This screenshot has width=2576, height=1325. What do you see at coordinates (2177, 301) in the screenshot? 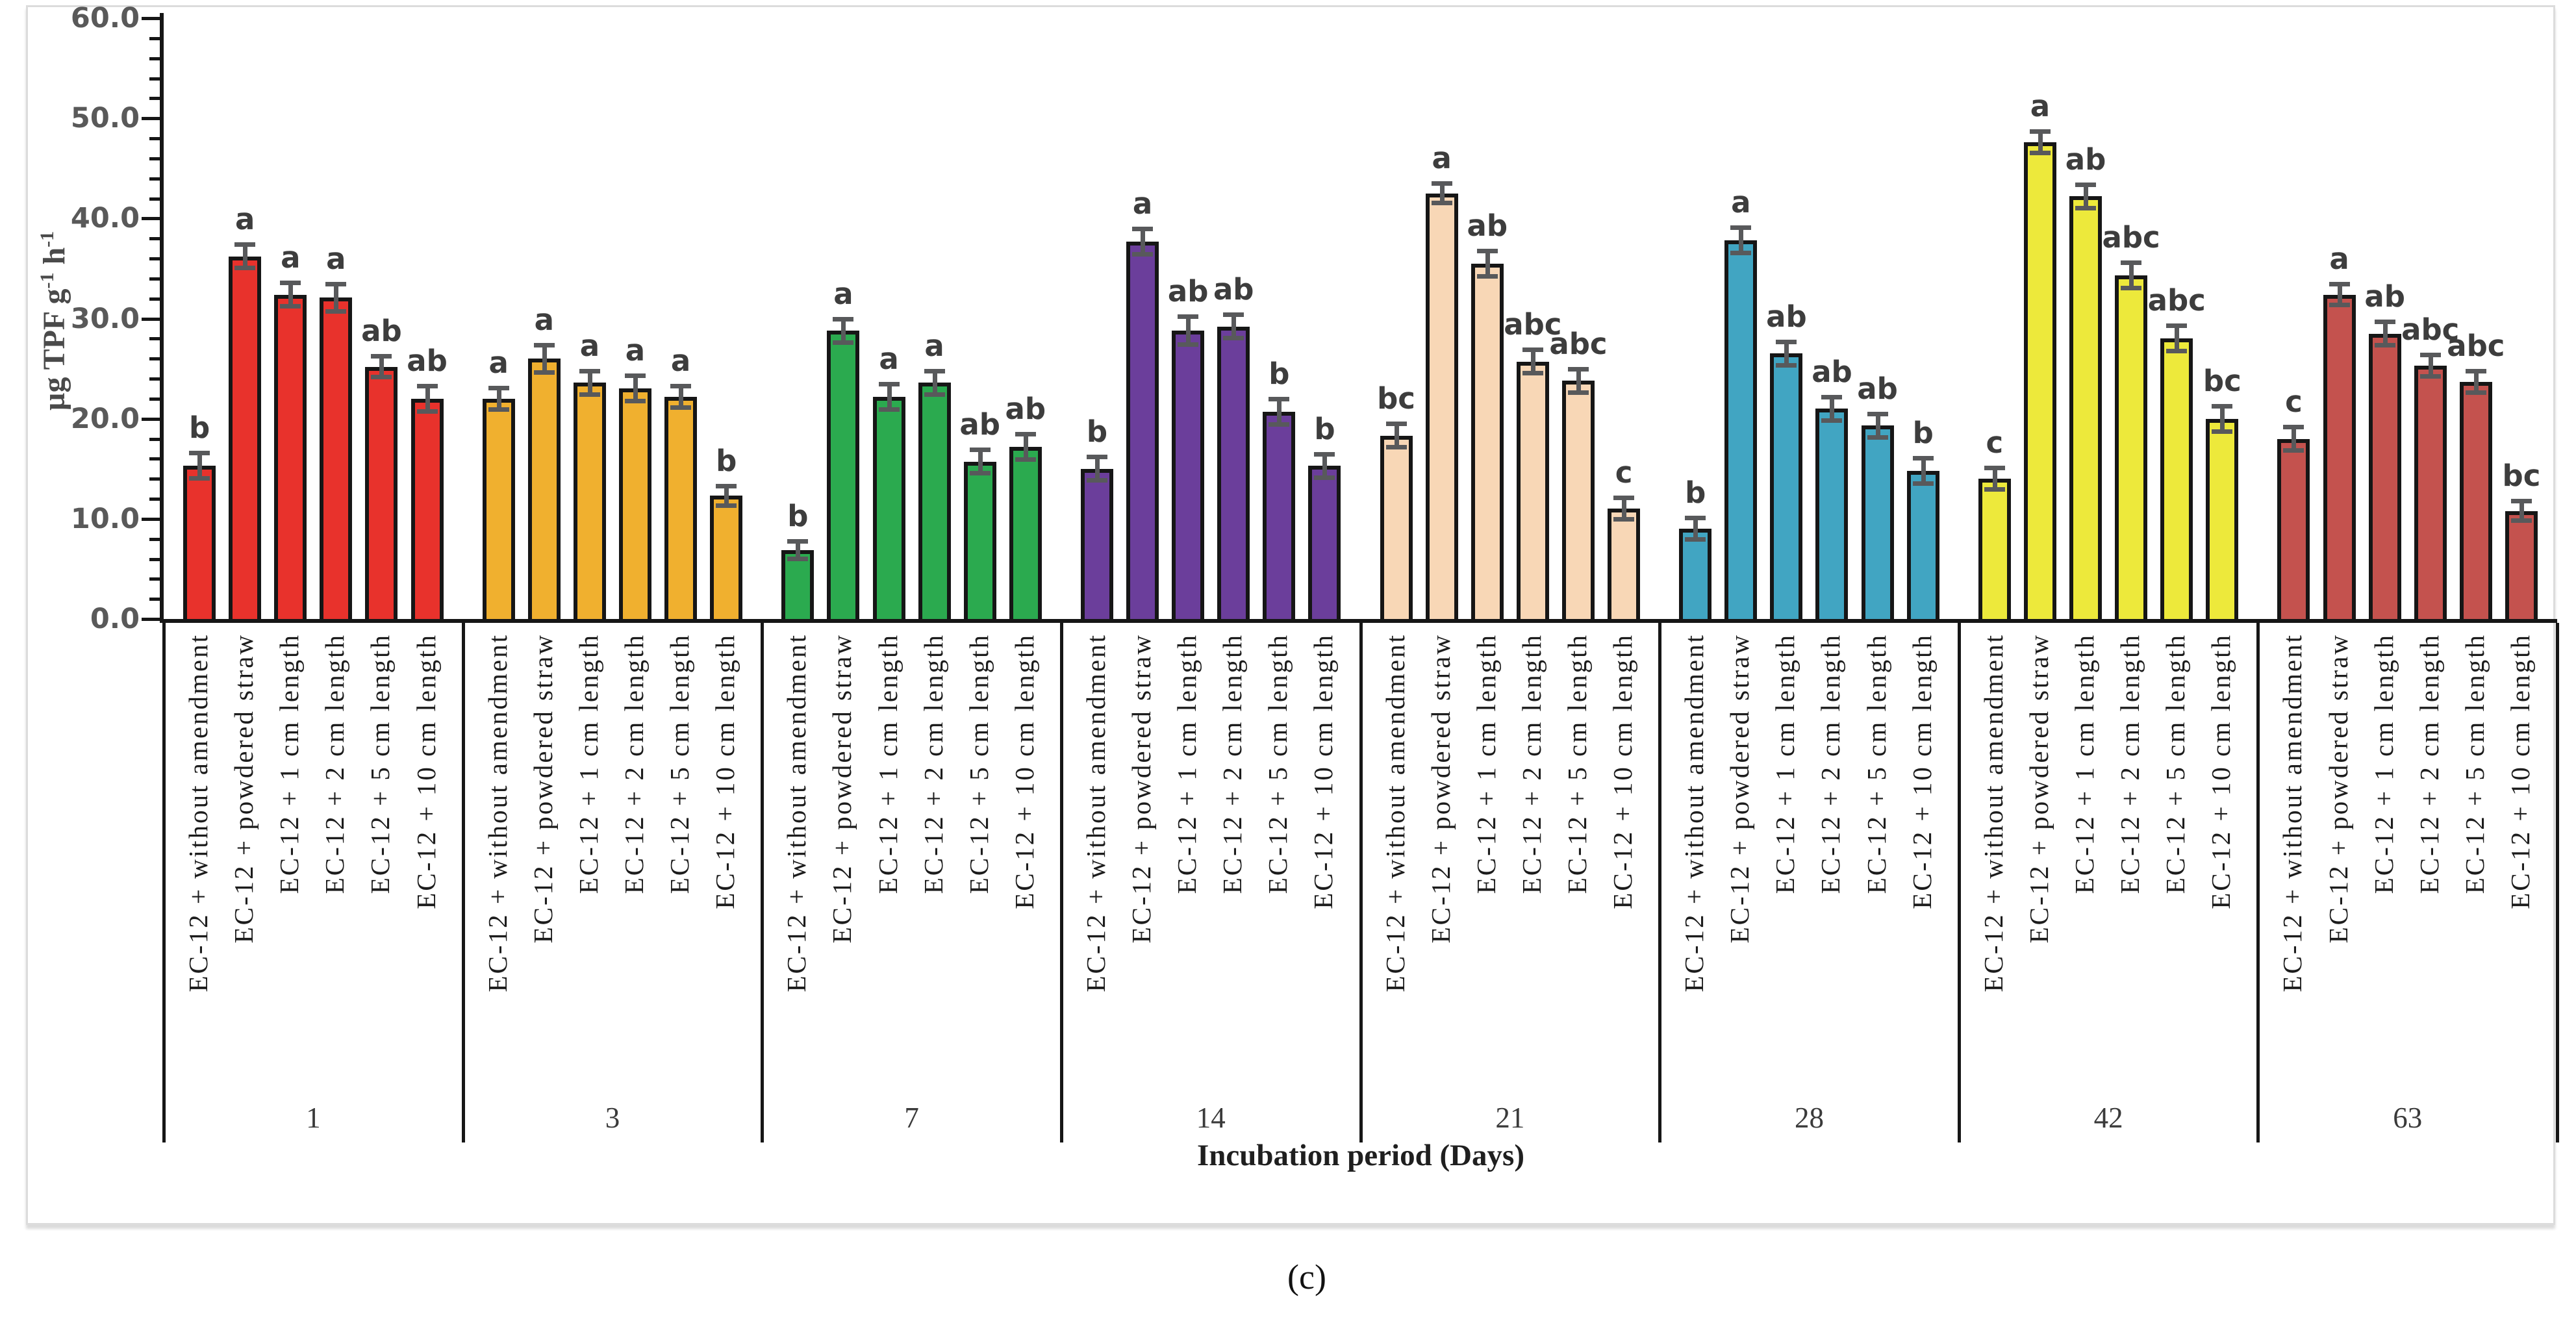
I see `significance-letter: abc` at bounding box center [2177, 301].